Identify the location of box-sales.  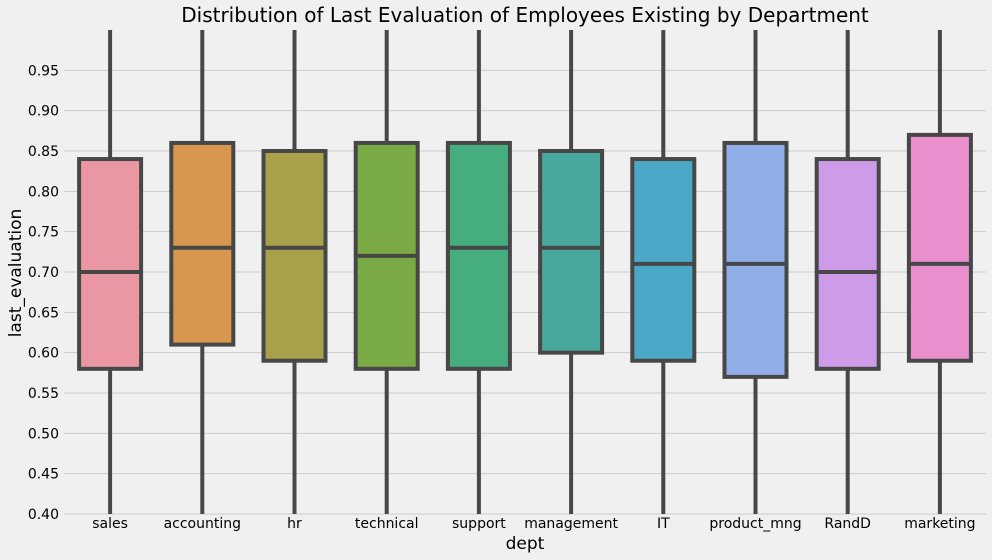
(110, 272).